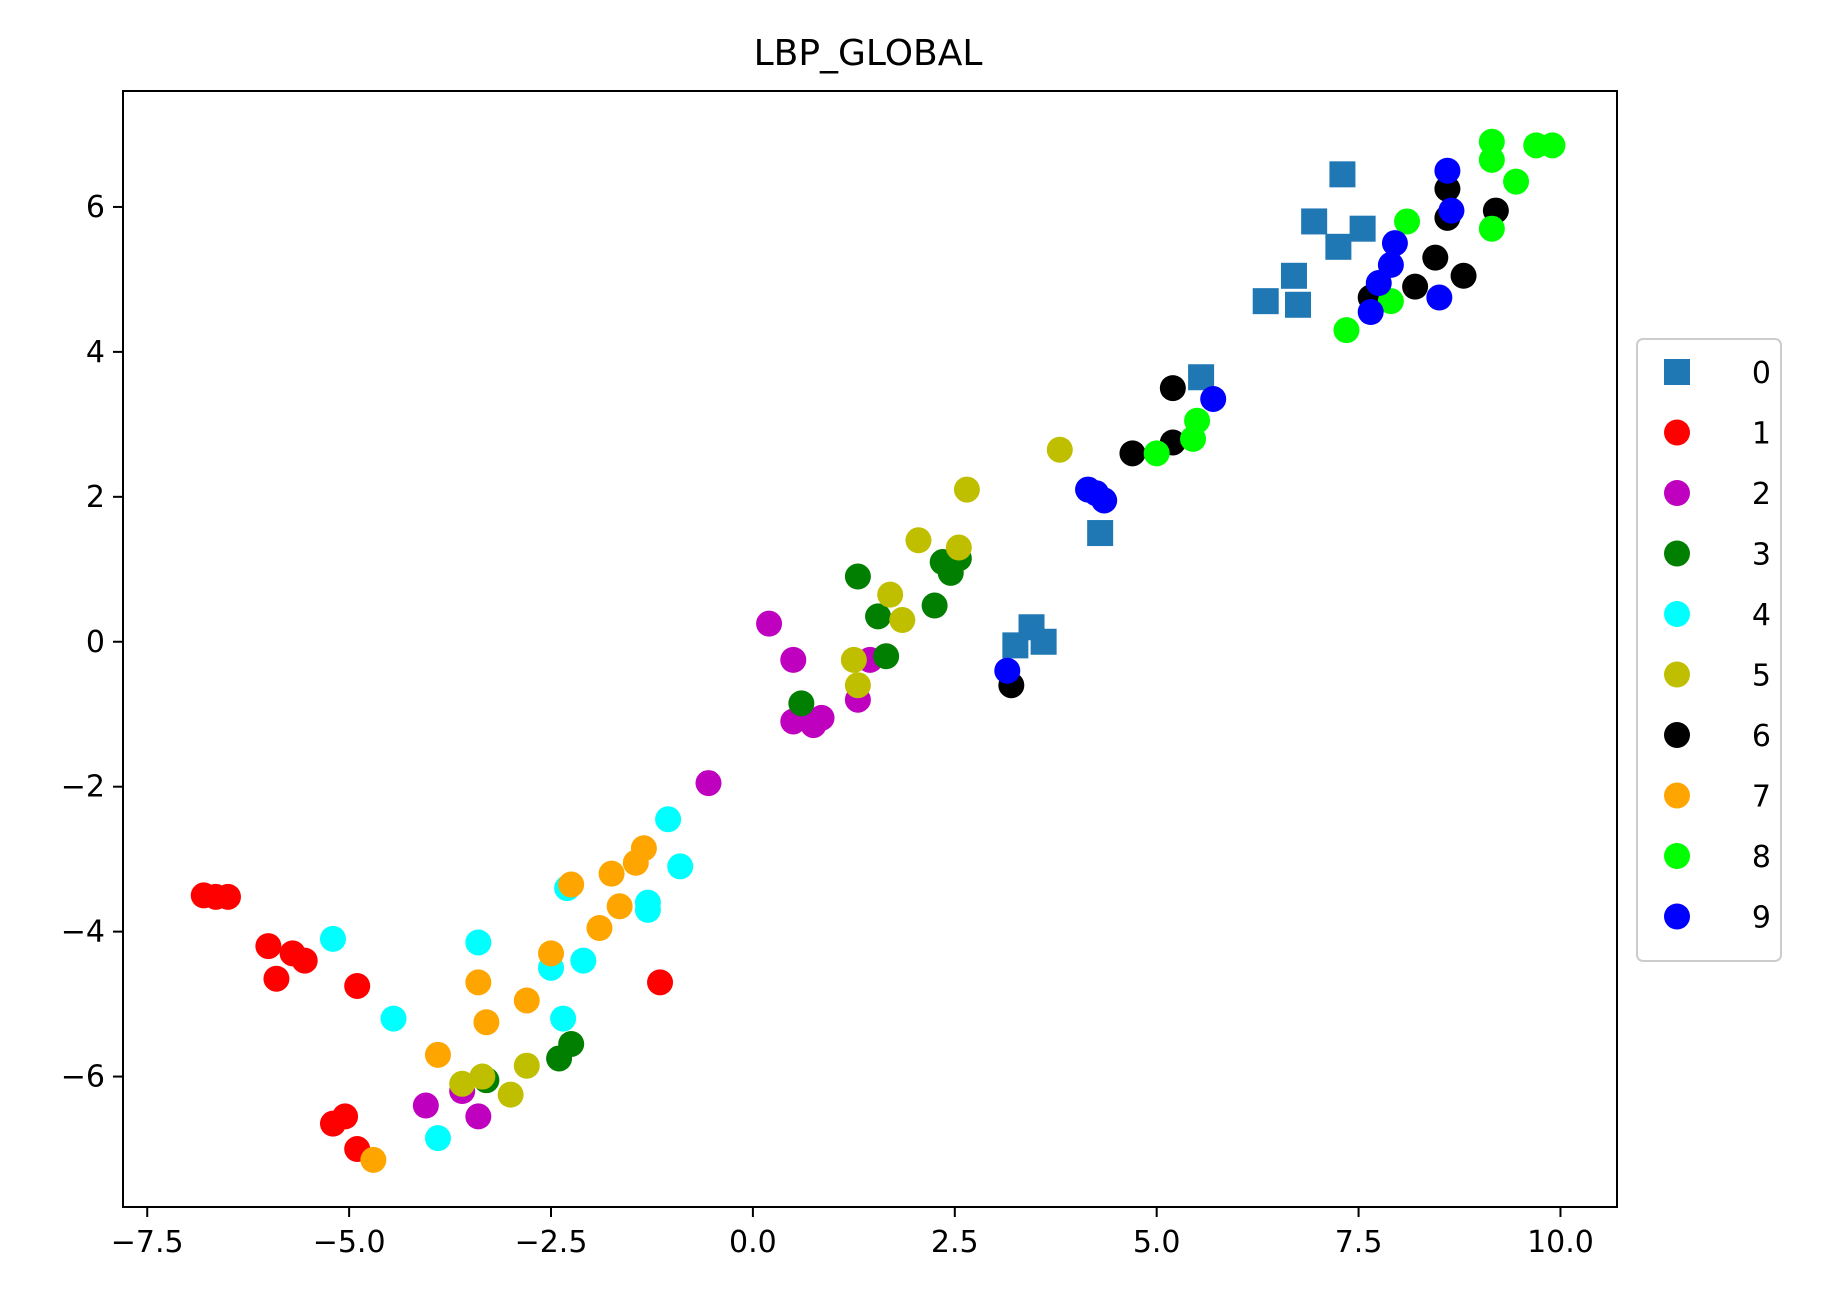 This screenshot has height=1299, width=1835. I want to click on y-tick-label: −4, so click(83, 932).